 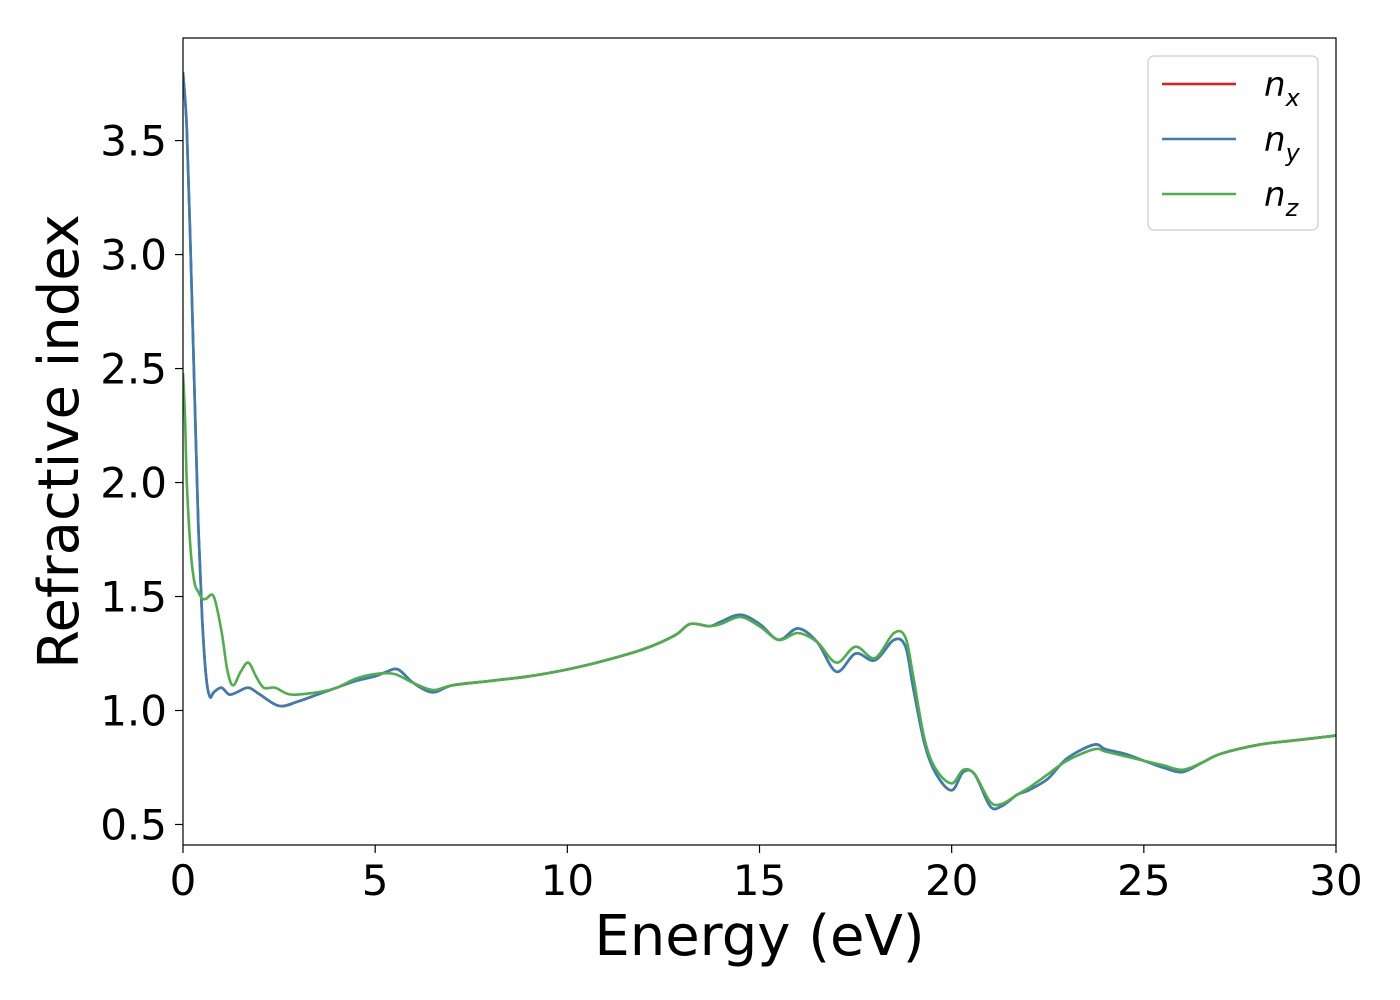 I want to click on x-axis: 0 5 10 15 20 25 30, so click(x=766, y=875).